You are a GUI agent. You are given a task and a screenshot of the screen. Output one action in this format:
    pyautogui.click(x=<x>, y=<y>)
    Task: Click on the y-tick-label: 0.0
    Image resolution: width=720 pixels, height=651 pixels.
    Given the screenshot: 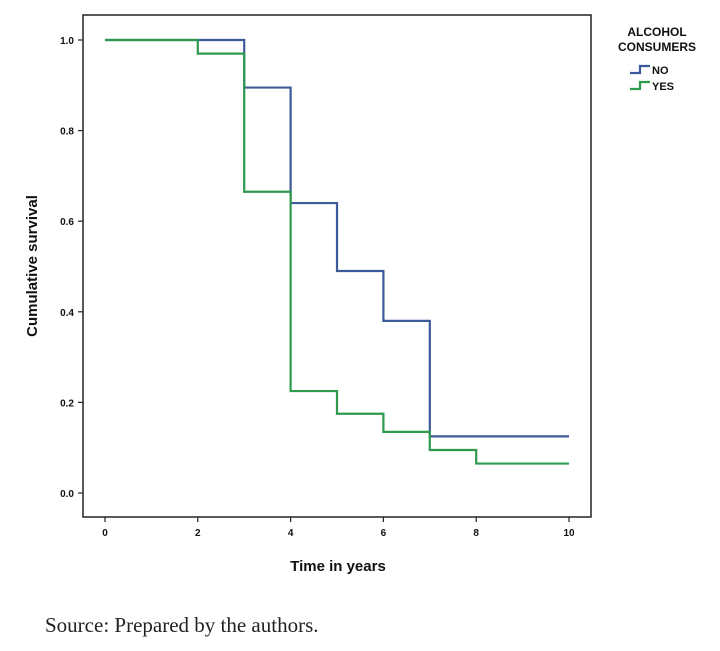 What is the action you would take?
    pyautogui.click(x=67, y=494)
    